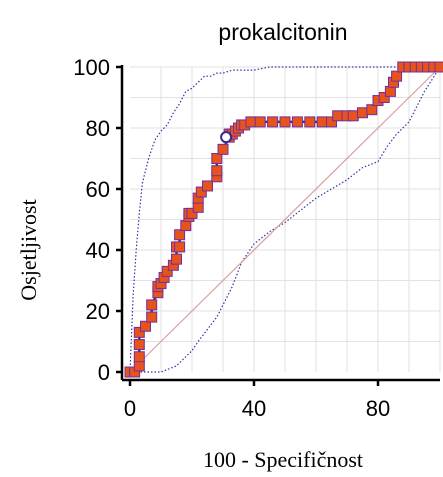  I want to click on y-tick-label: 100, so click(91, 67).